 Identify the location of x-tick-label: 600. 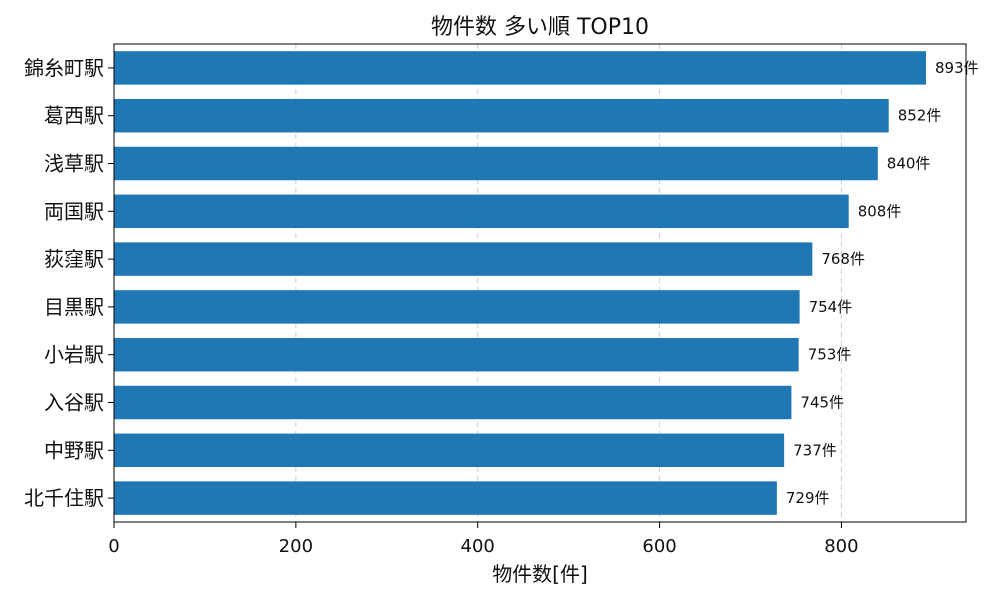
(659, 546).